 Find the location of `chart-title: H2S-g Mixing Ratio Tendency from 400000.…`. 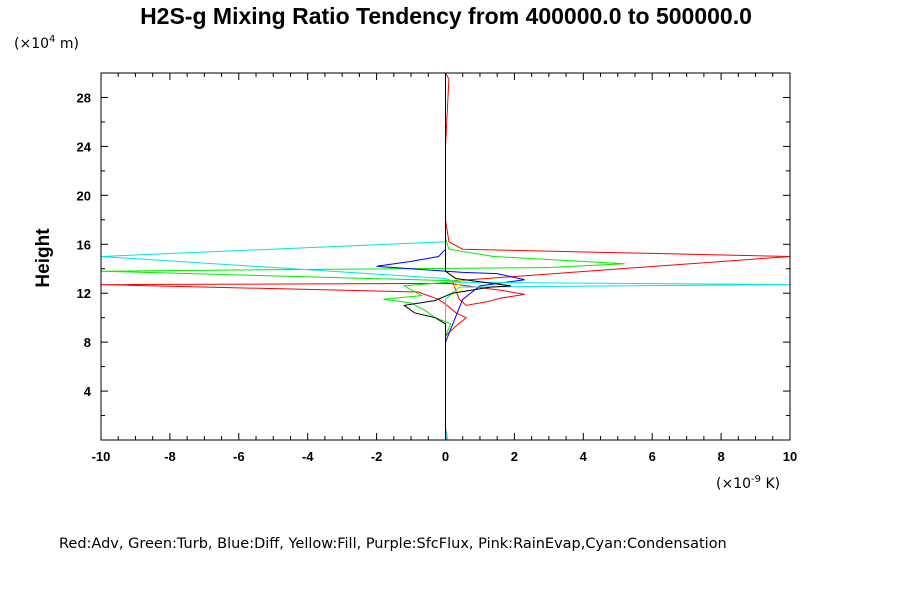

chart-title: H2S-g Mixing Ratio Tendency from 400000.… is located at coordinates (446, 16).